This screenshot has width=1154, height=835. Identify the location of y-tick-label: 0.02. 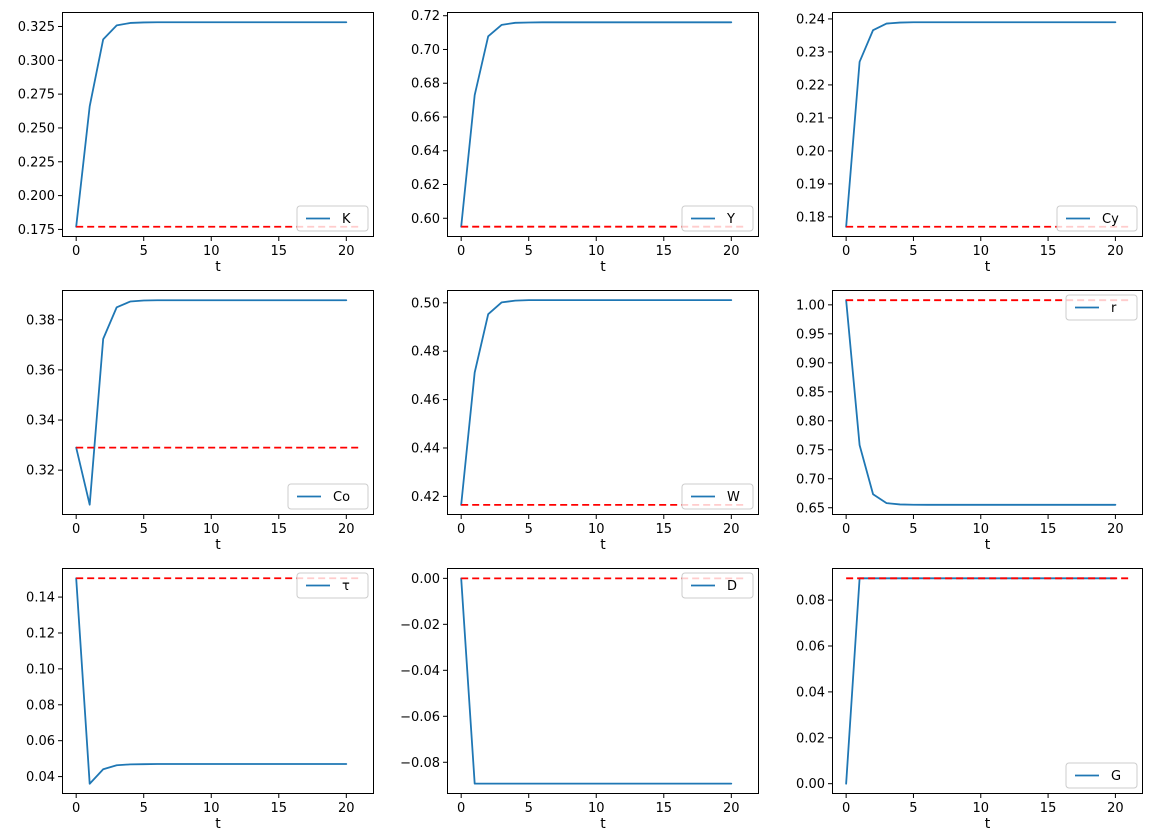
(810, 738).